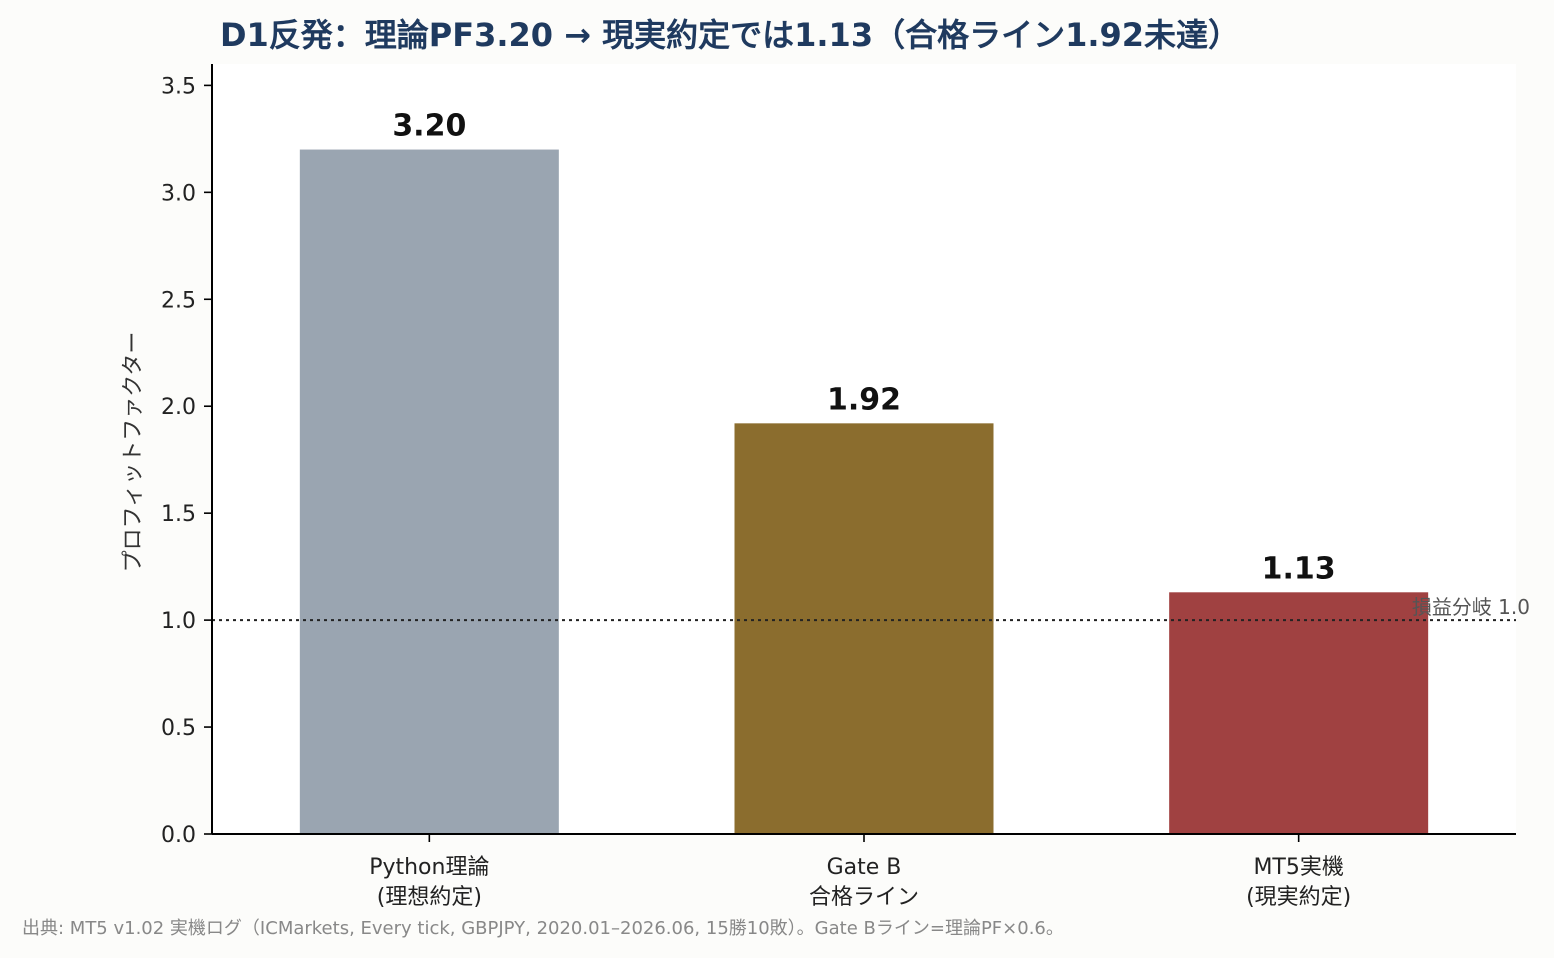  Describe the element at coordinates (178, 407) in the screenshot. I see `y-tick-label-4: 2.0` at that location.